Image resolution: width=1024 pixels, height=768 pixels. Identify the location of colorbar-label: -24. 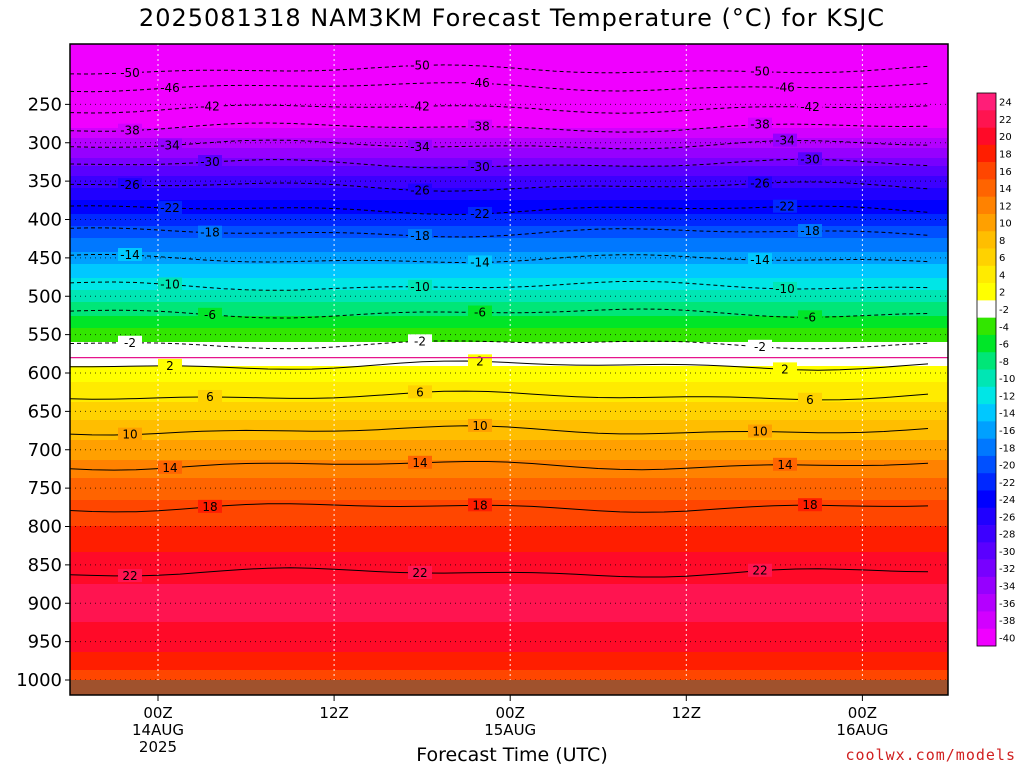
(1007, 500).